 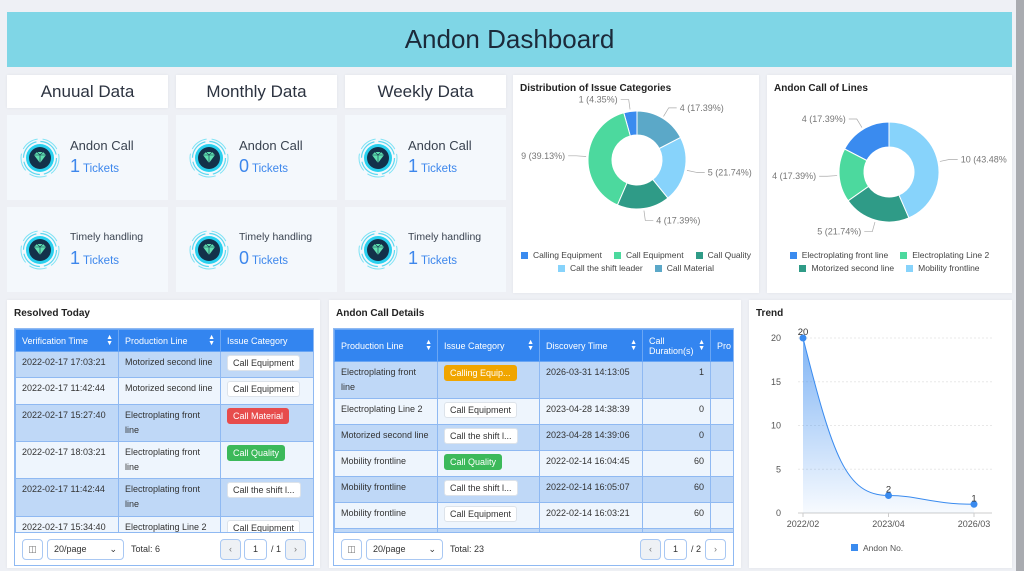 What do you see at coordinates (488, 345) in the screenshot?
I see `column-header: Issue Category ▲ ▼` at bounding box center [488, 345].